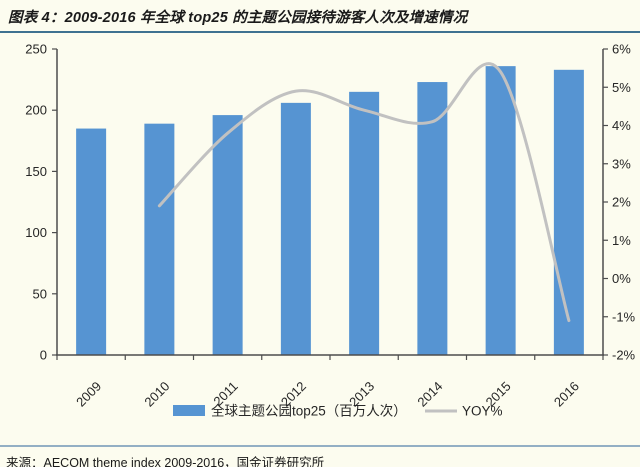  What do you see at coordinates (624, 316) in the screenshot?
I see `right-axis-label--1%: -1%` at bounding box center [624, 316].